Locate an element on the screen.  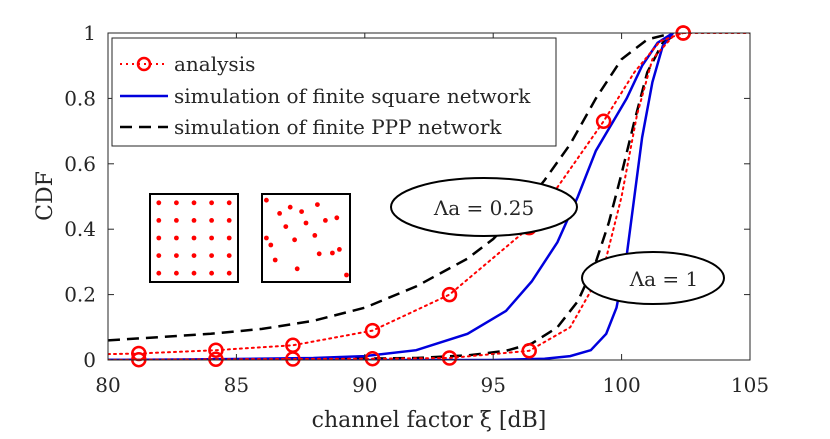
y-tick-label-5: 1 is located at coordinates (89, 33).